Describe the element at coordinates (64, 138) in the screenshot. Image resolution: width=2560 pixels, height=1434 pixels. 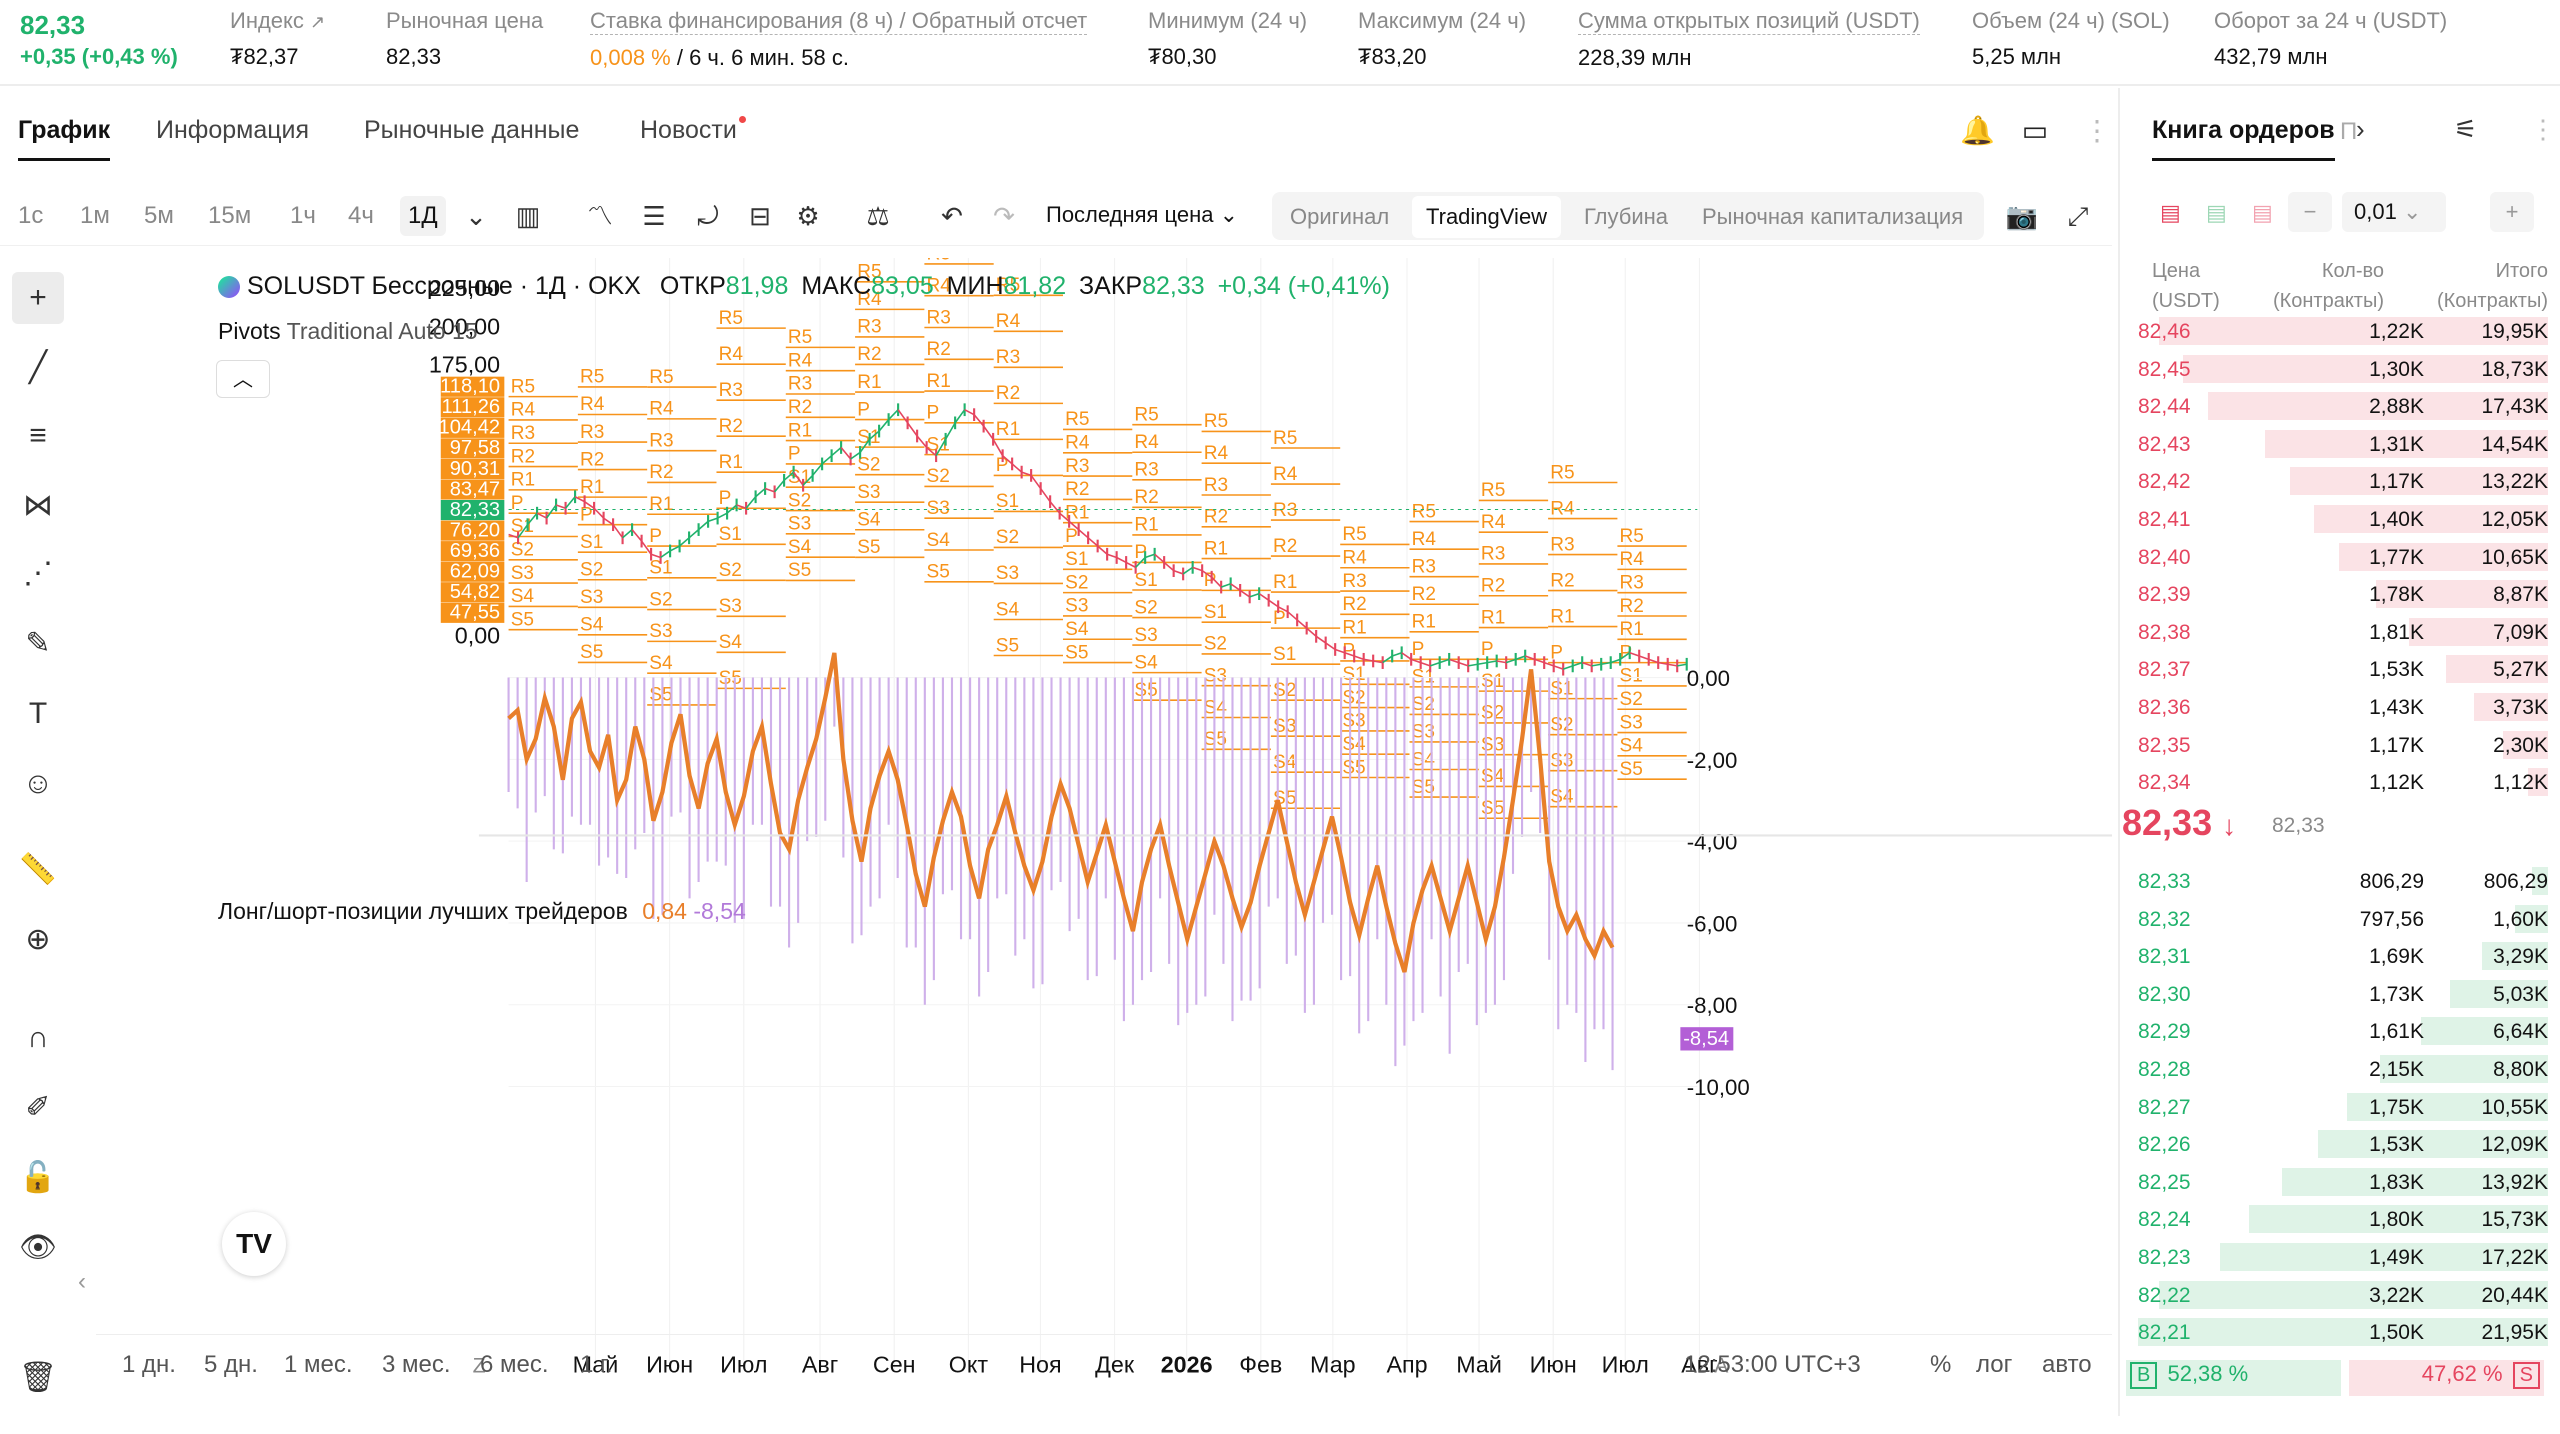
I see `tab-chart: График` at that location.